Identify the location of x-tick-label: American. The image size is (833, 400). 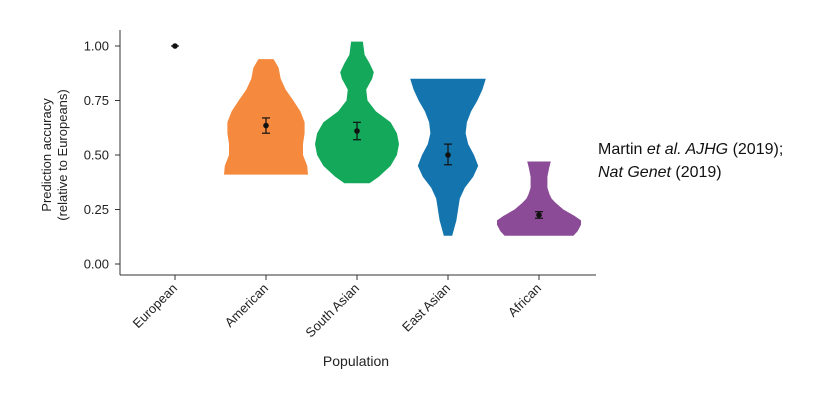
(246, 305).